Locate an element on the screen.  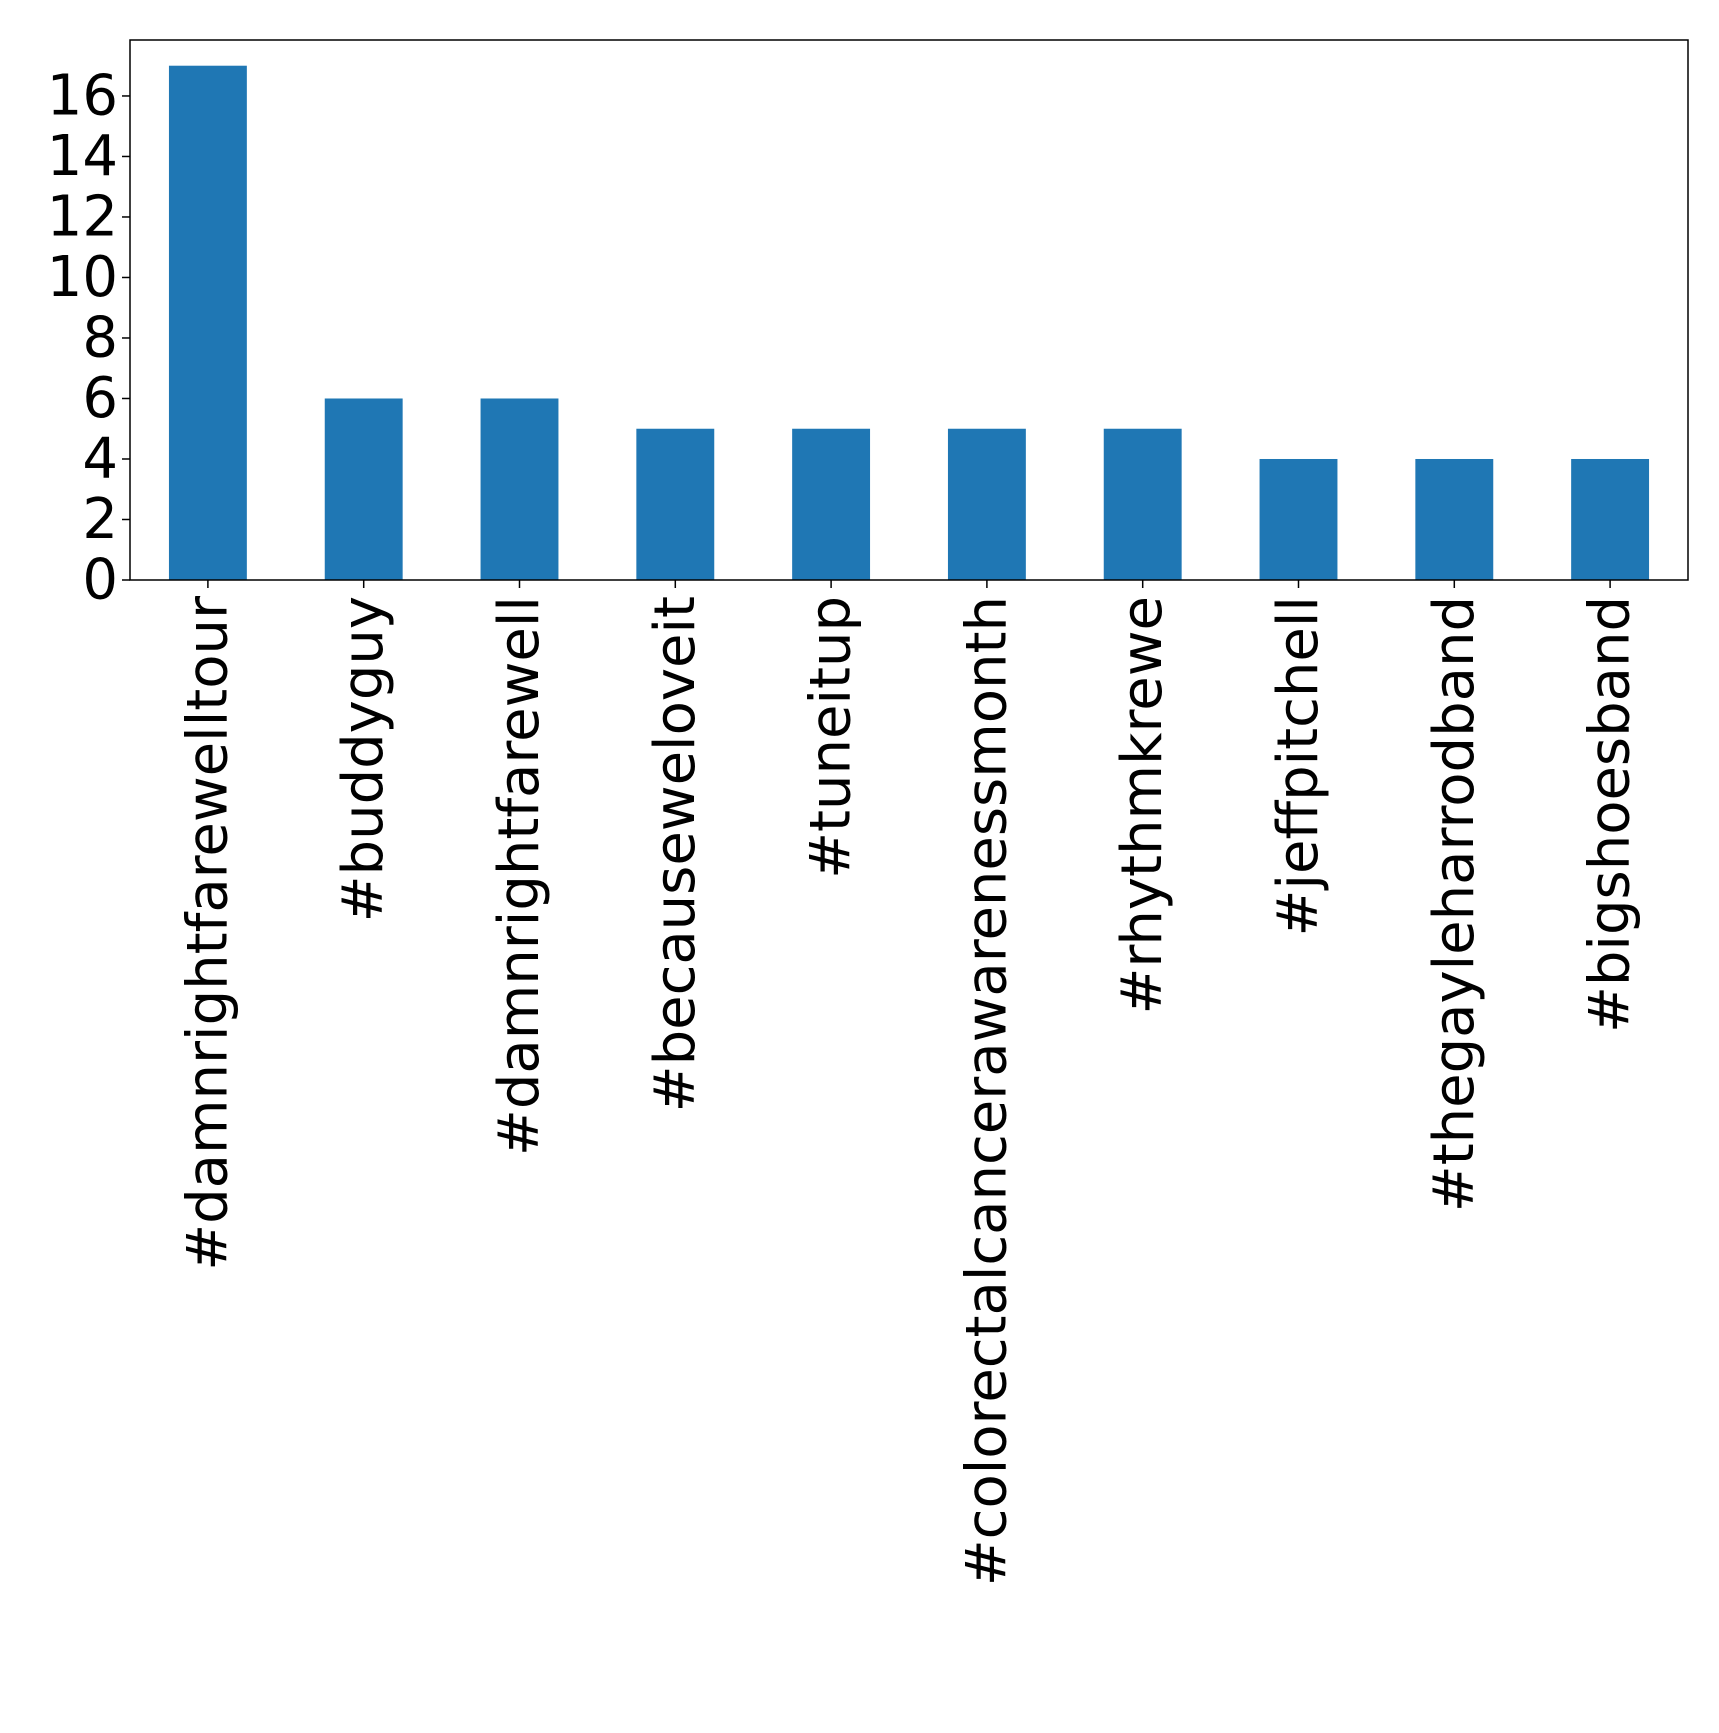
x-tick-label: #damnrightfarewelltour is located at coordinates (207, 933).